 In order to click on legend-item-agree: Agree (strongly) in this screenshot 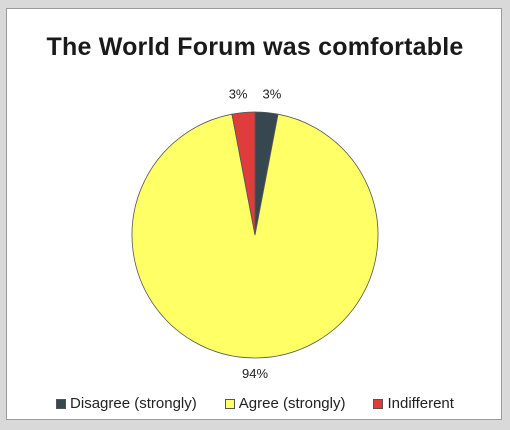, I will do `click(285, 403)`.